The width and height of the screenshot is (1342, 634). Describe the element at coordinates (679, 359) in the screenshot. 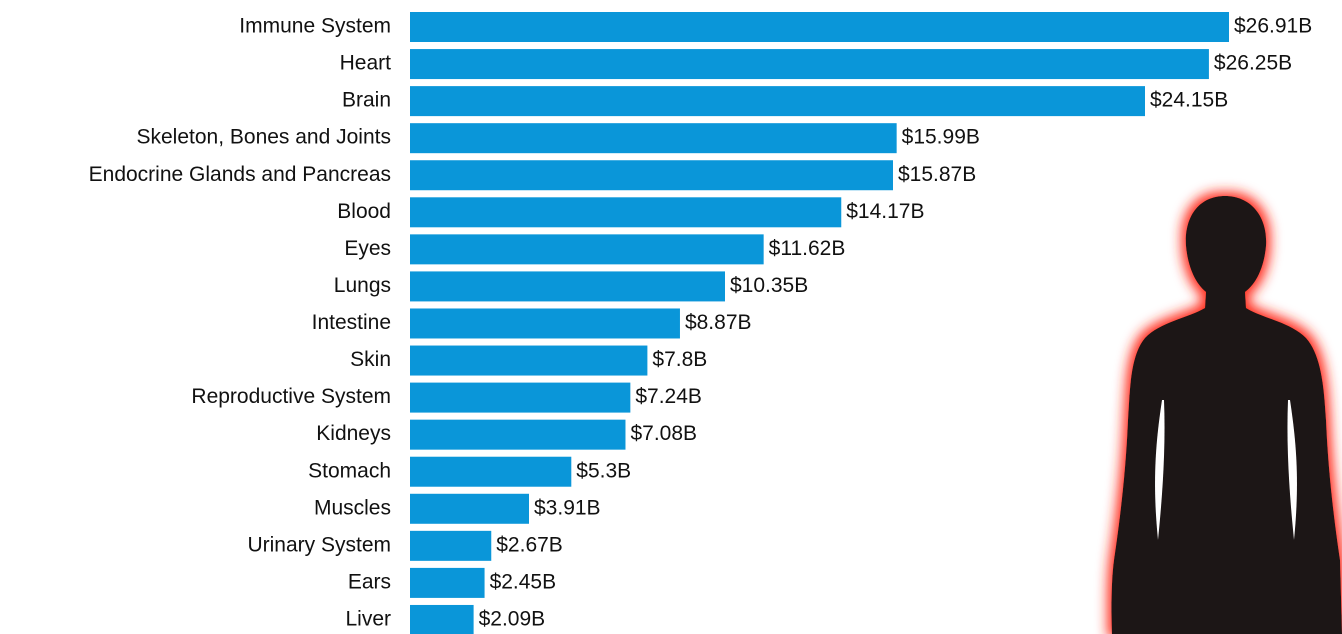

I see `value-label: $7.8B` at that location.